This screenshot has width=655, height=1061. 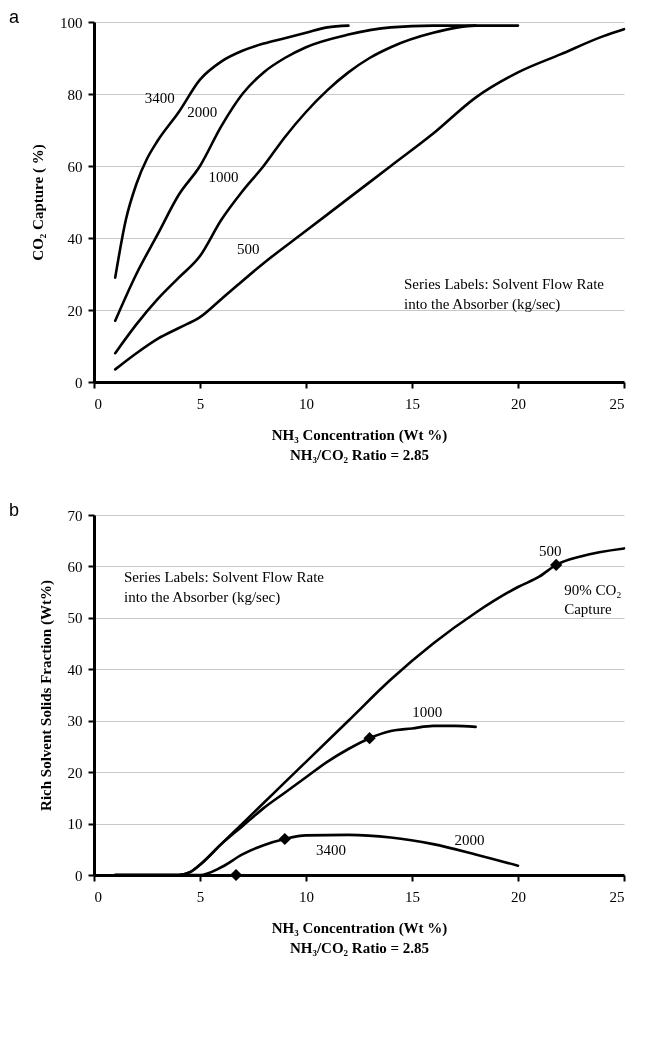 What do you see at coordinates (75, 721) in the screenshot?
I see `y-tick-label: 30` at bounding box center [75, 721].